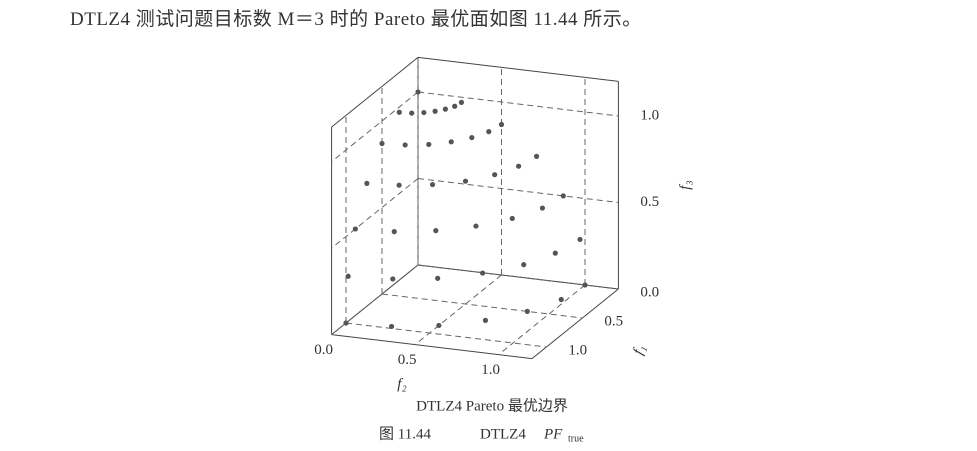  Describe the element at coordinates (649, 202) in the screenshot. I see `z-tick-label: 0.5` at that location.